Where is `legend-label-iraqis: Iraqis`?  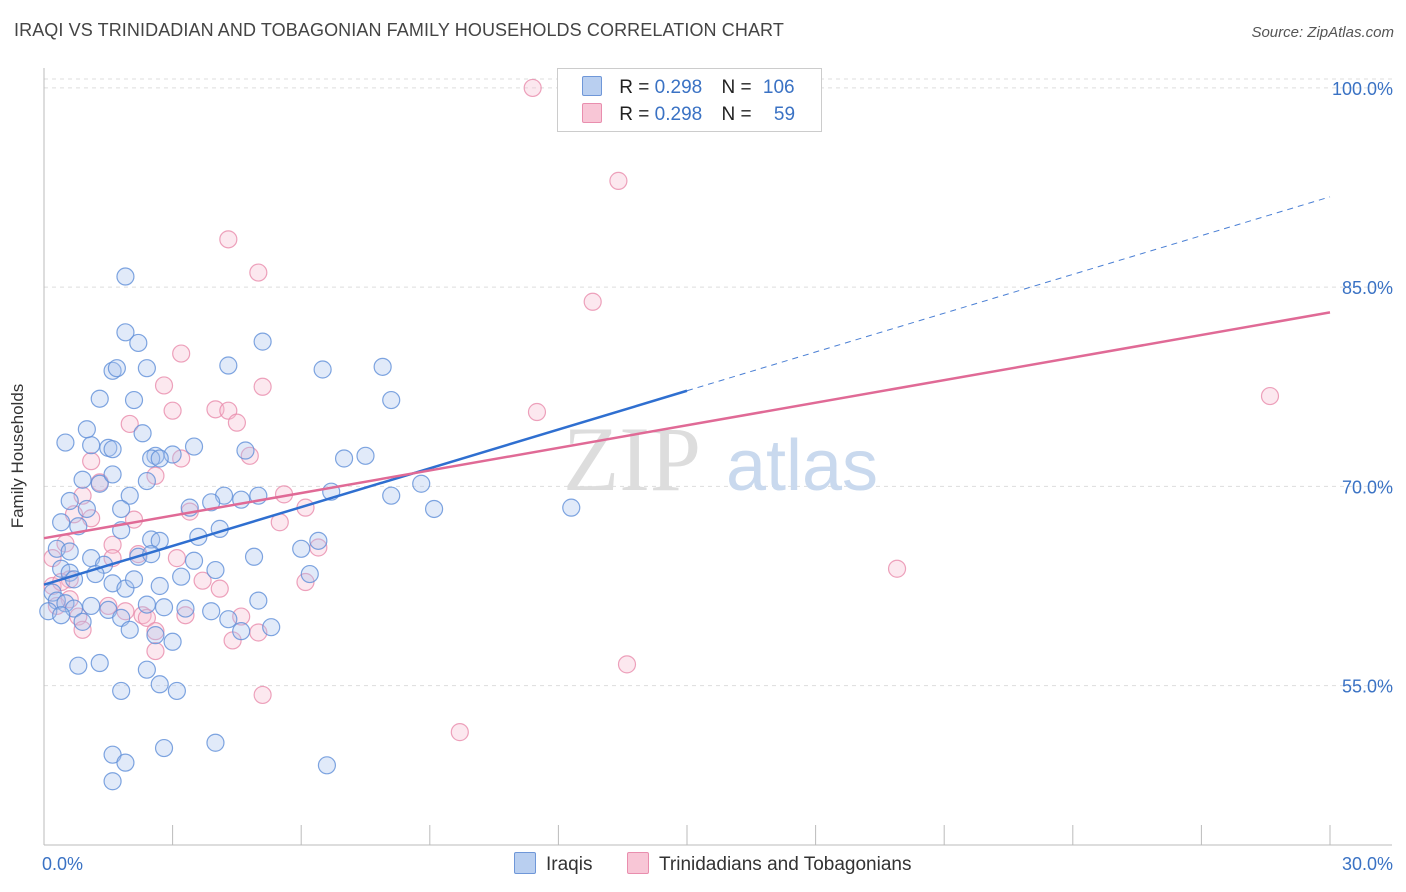 legend-label-iraqis: Iraqis is located at coordinates (569, 864).